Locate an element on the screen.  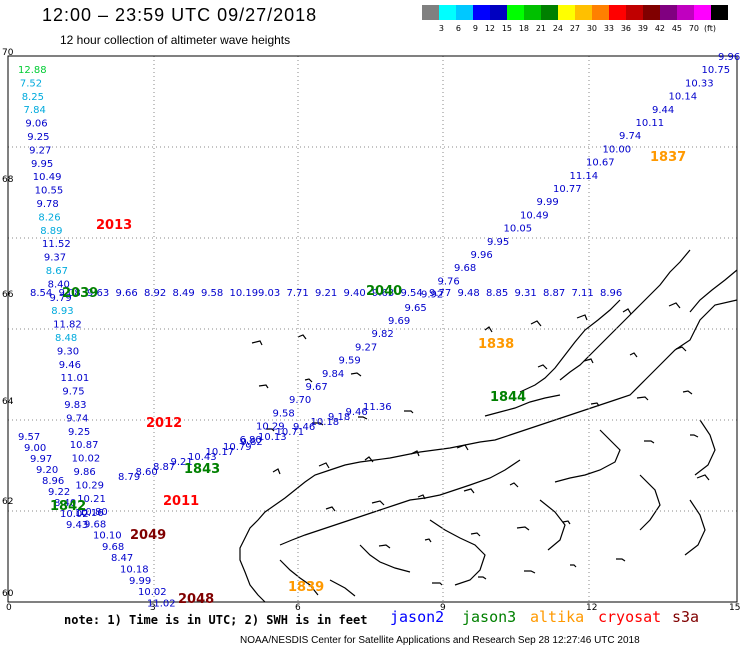
swh-value: 10.49 is located at coordinates (534, 215).